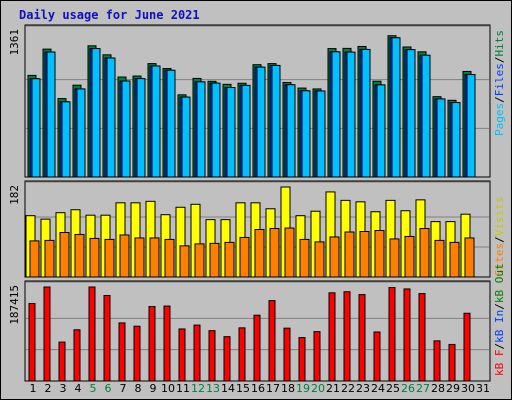  I want to click on day-label: 3, so click(63, 388).